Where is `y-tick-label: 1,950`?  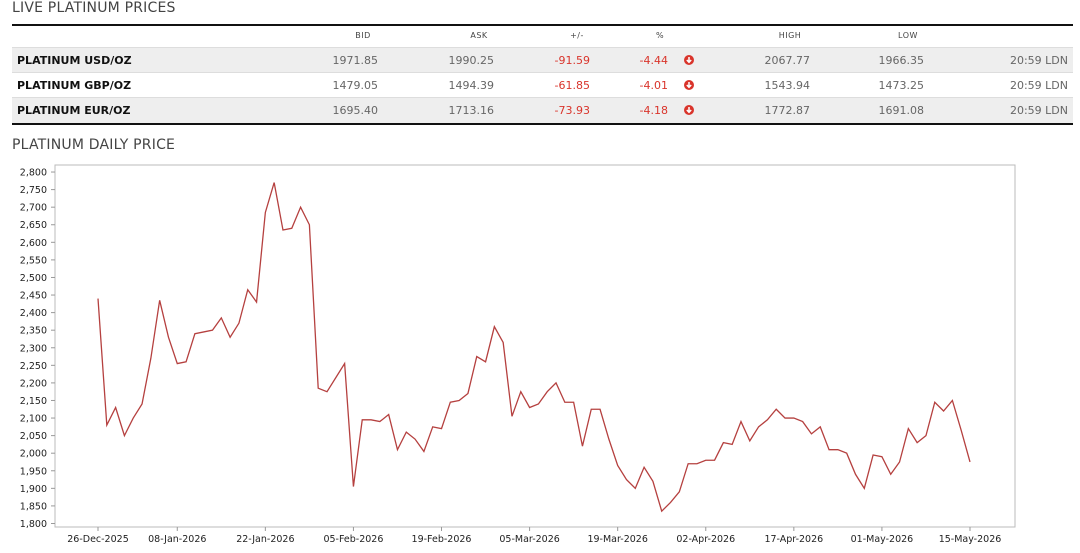 y-tick-label: 1,950 is located at coordinates (33, 471).